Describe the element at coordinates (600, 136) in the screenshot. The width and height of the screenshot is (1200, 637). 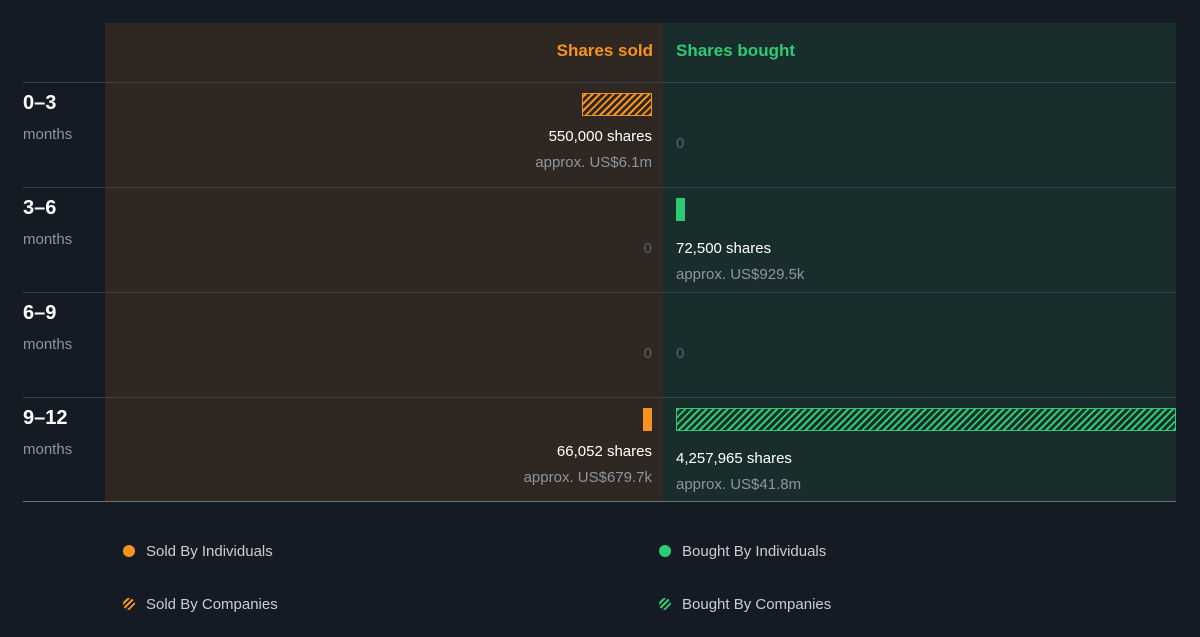
I see `sold-shares-text: 550,000 shares` at that location.